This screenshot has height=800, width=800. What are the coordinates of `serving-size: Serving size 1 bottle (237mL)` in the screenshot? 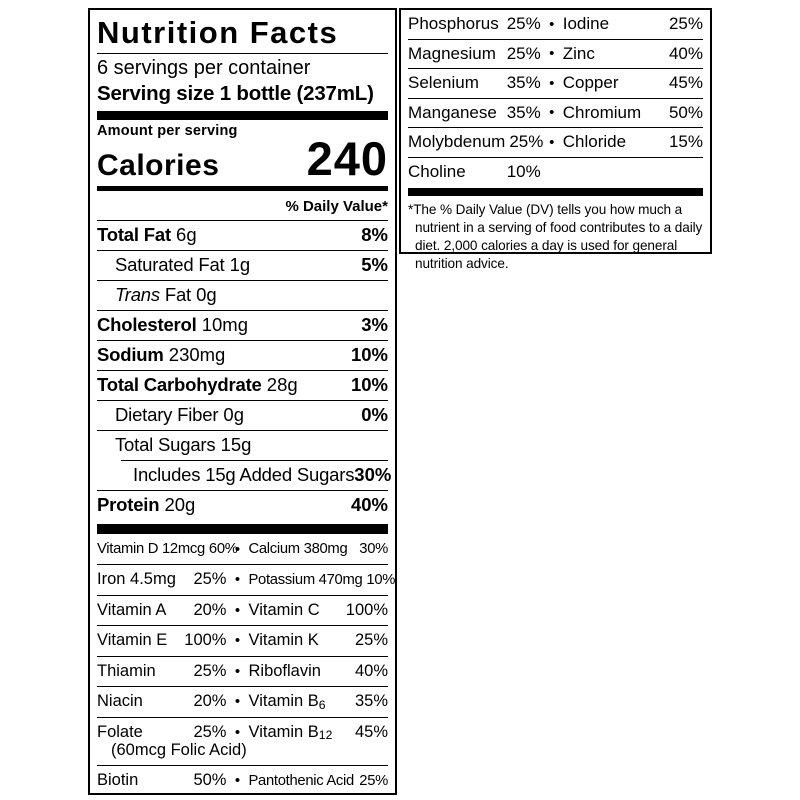 It's located at (235, 94).